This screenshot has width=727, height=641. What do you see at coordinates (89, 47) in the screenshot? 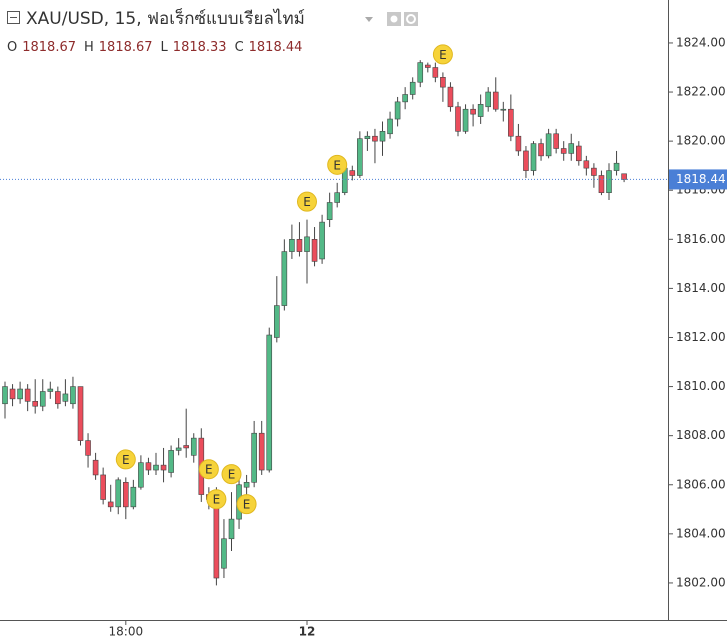
I see `ohlc-key: H` at bounding box center [89, 47].